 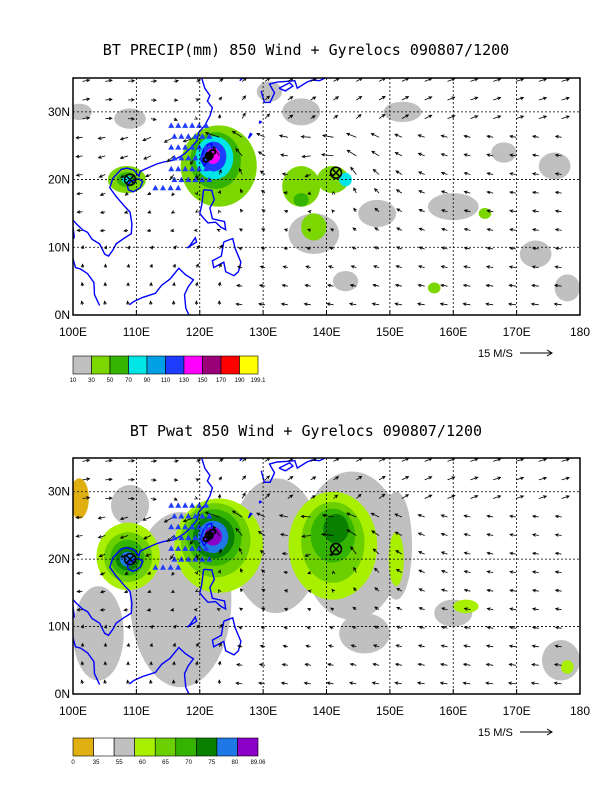 What do you see at coordinates (119, 763) in the screenshot?
I see `colorbar-label: 55` at bounding box center [119, 763].